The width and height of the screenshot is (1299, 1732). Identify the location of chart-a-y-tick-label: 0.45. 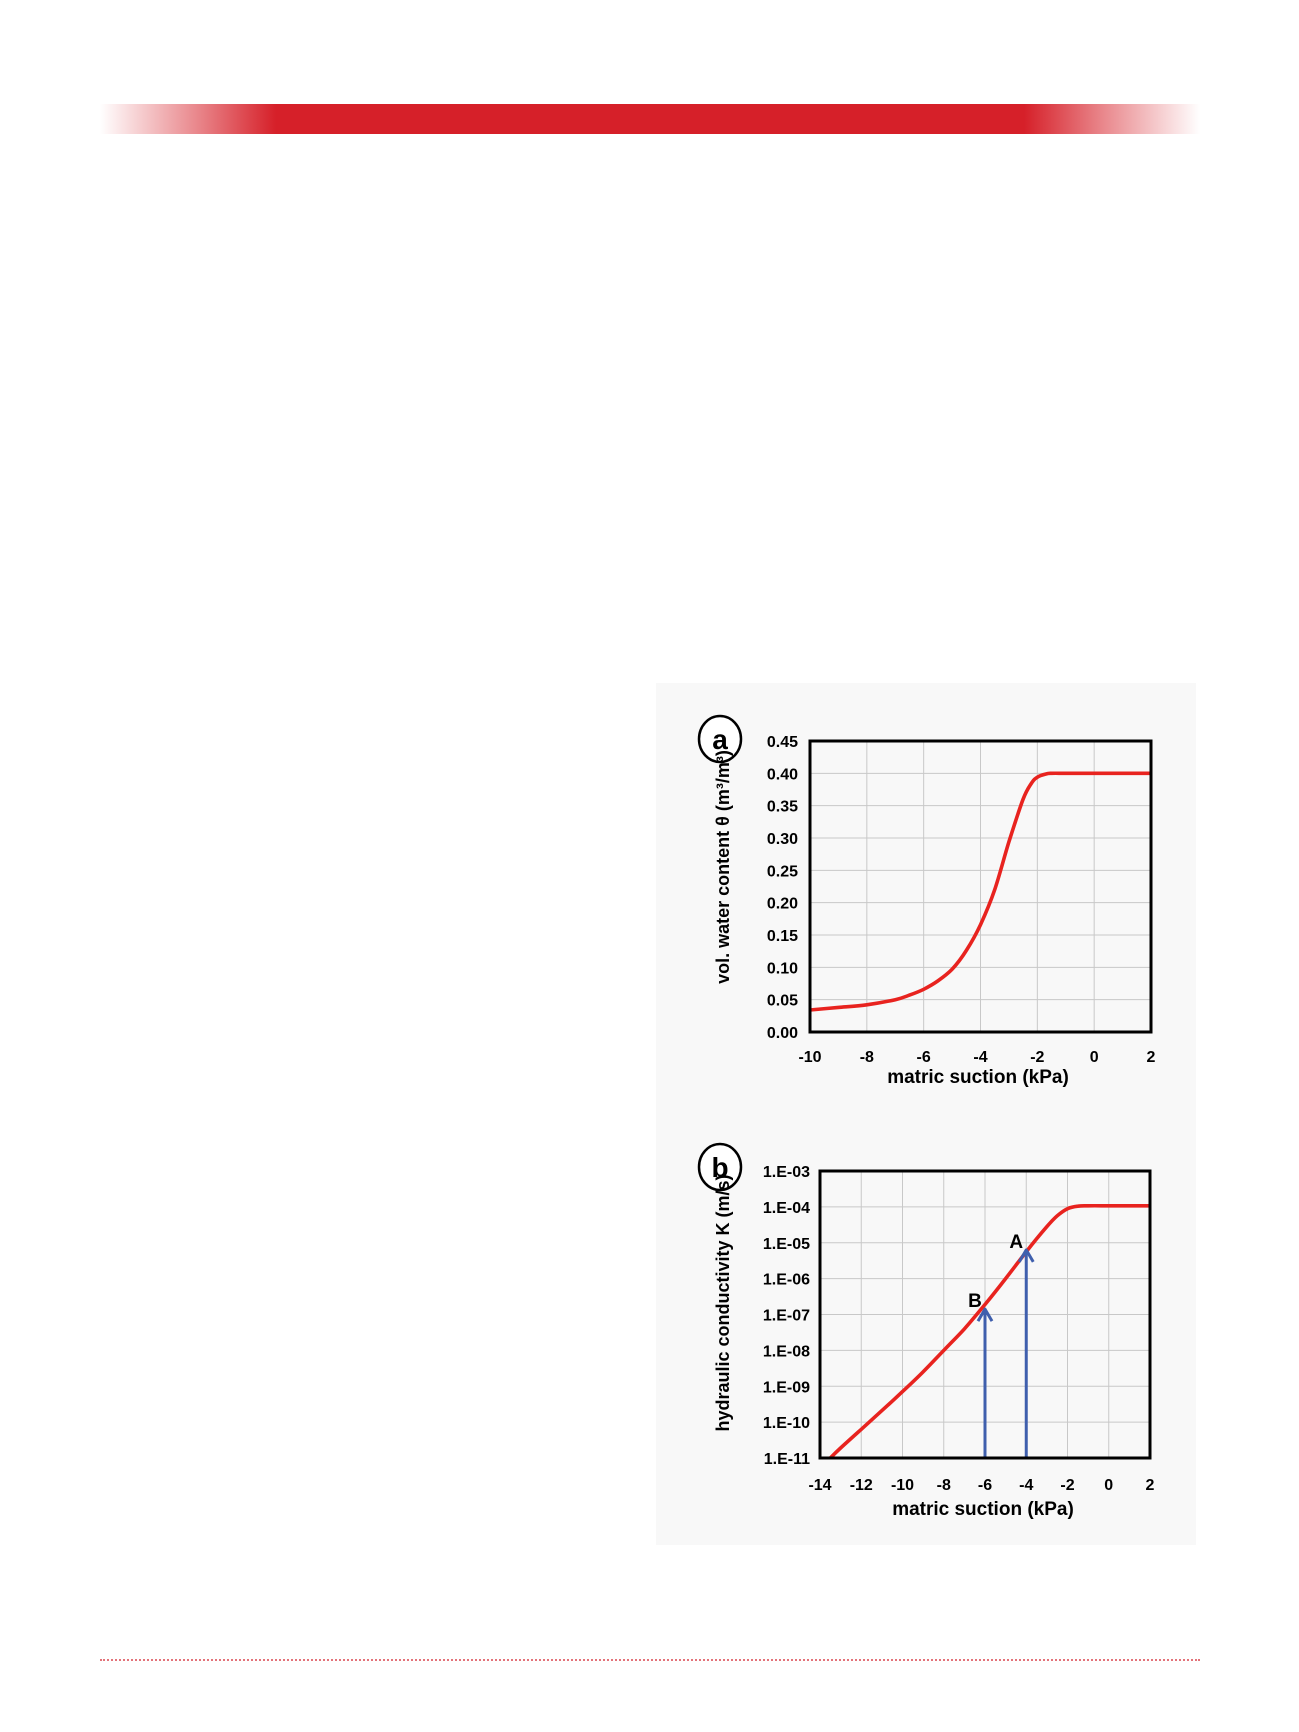
(782, 742).